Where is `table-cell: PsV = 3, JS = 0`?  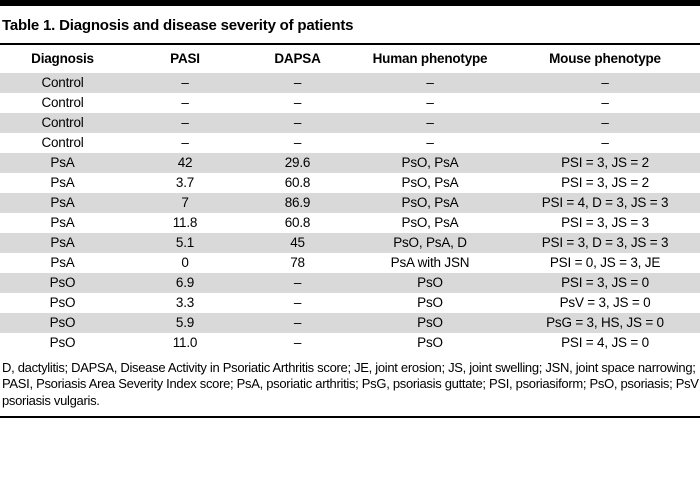
table-cell: PsV = 3, JS = 0 is located at coordinates (605, 302).